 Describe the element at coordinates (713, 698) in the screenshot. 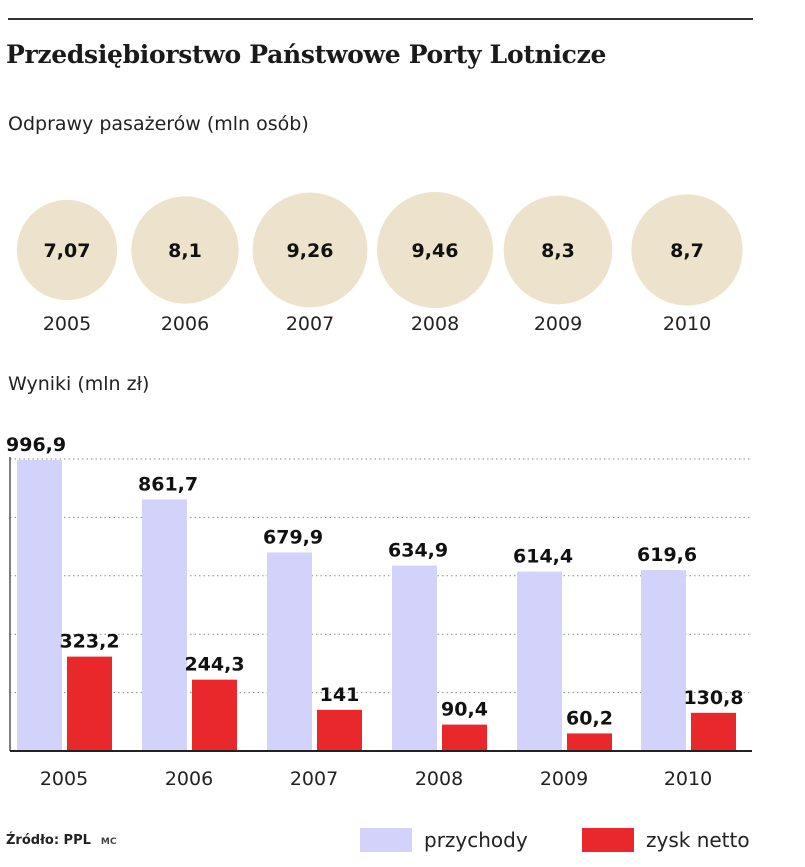

I see `profit-value-label: 130,8` at that location.